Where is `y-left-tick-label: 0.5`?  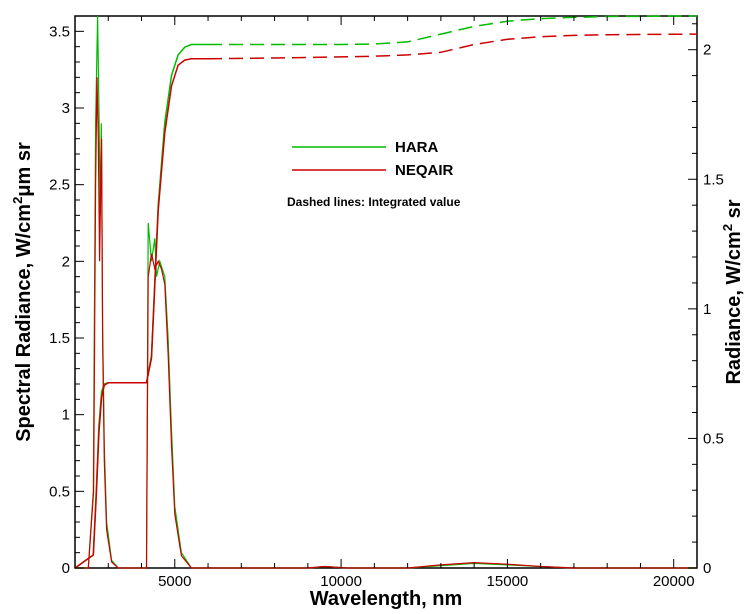 y-left-tick-label: 0.5 is located at coordinates (59, 491).